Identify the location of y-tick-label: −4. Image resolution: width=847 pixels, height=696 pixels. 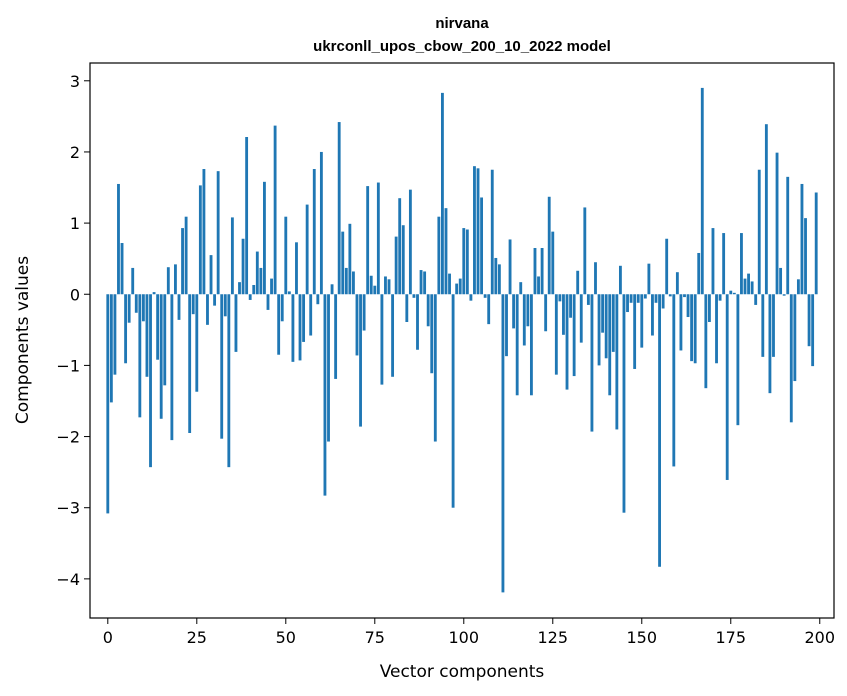
(68, 579).